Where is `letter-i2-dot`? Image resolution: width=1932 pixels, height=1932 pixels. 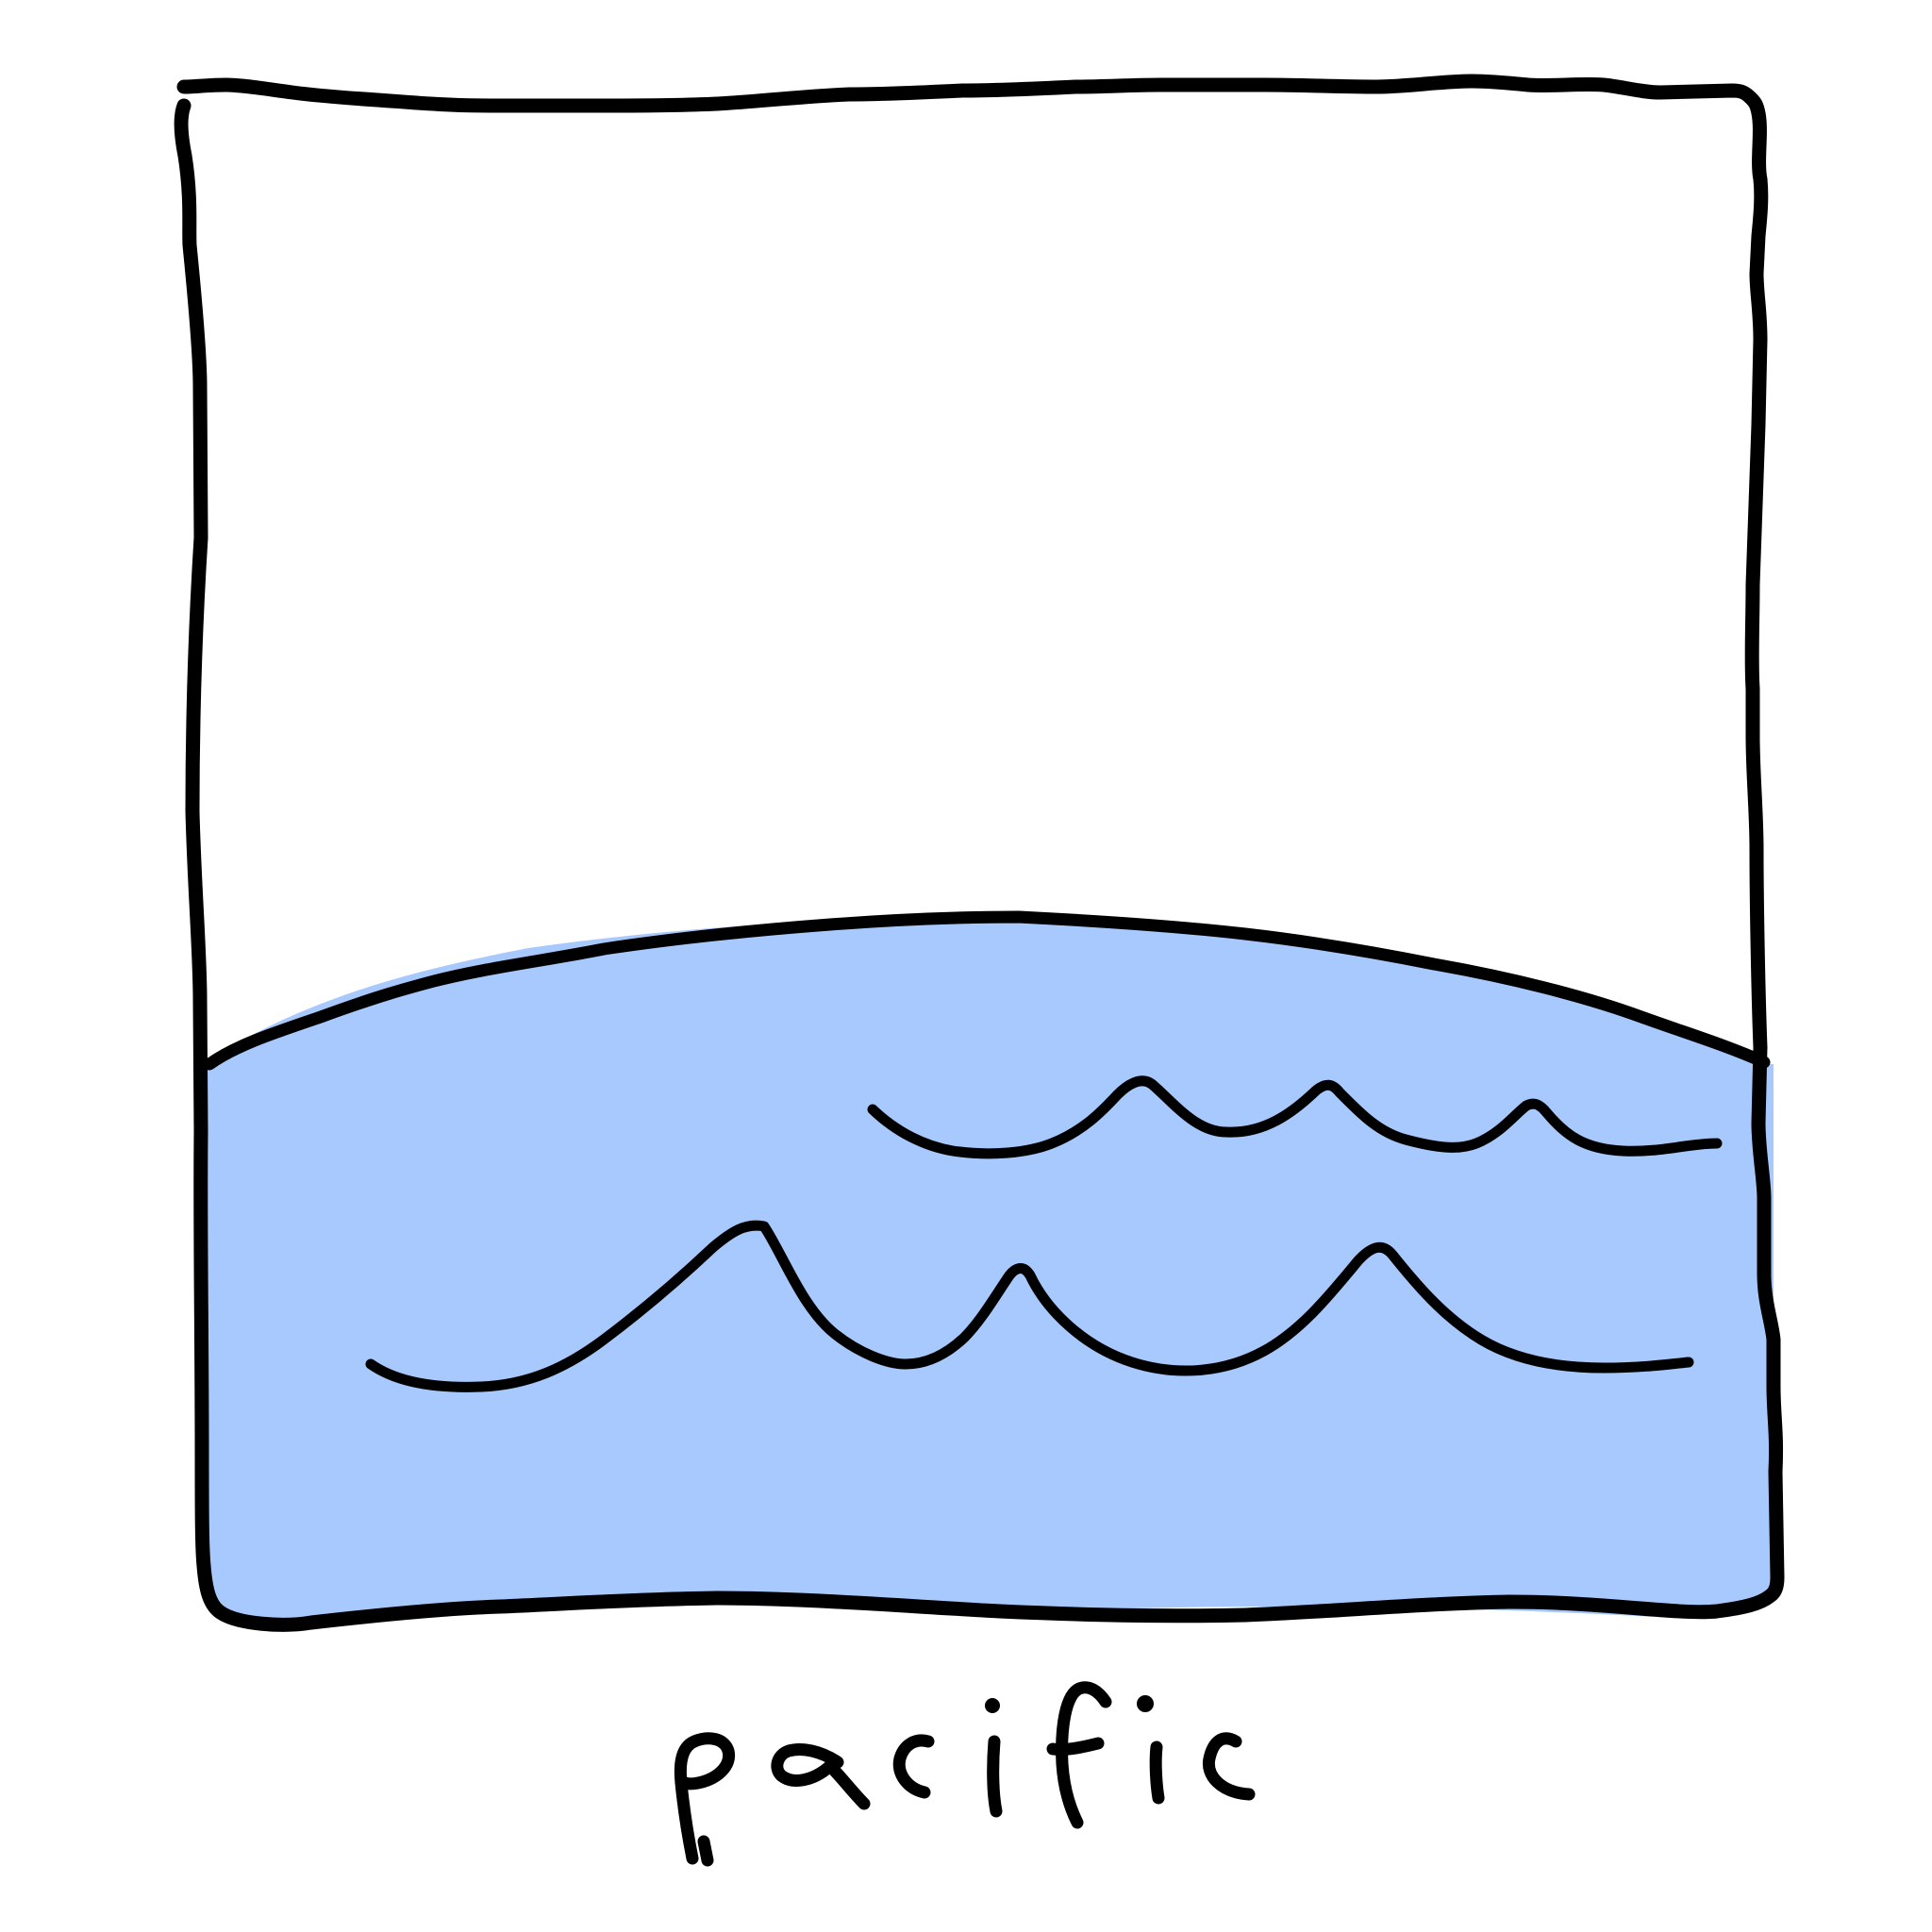
letter-i2-dot is located at coordinates (1145, 1704).